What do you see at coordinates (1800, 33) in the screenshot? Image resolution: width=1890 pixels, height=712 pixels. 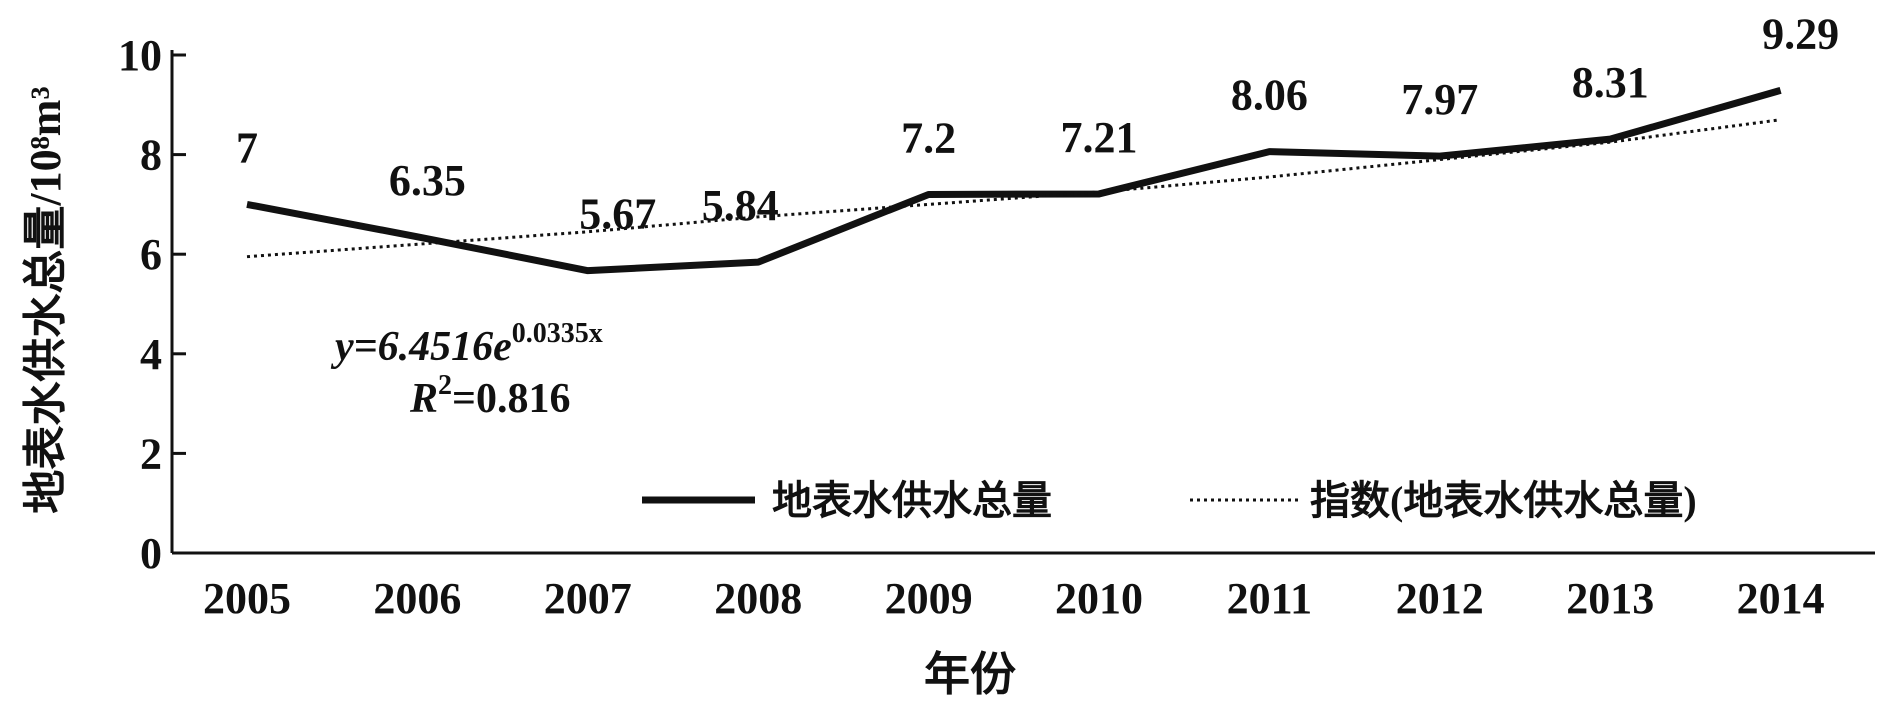 I see `data-label: 9.29` at bounding box center [1800, 33].